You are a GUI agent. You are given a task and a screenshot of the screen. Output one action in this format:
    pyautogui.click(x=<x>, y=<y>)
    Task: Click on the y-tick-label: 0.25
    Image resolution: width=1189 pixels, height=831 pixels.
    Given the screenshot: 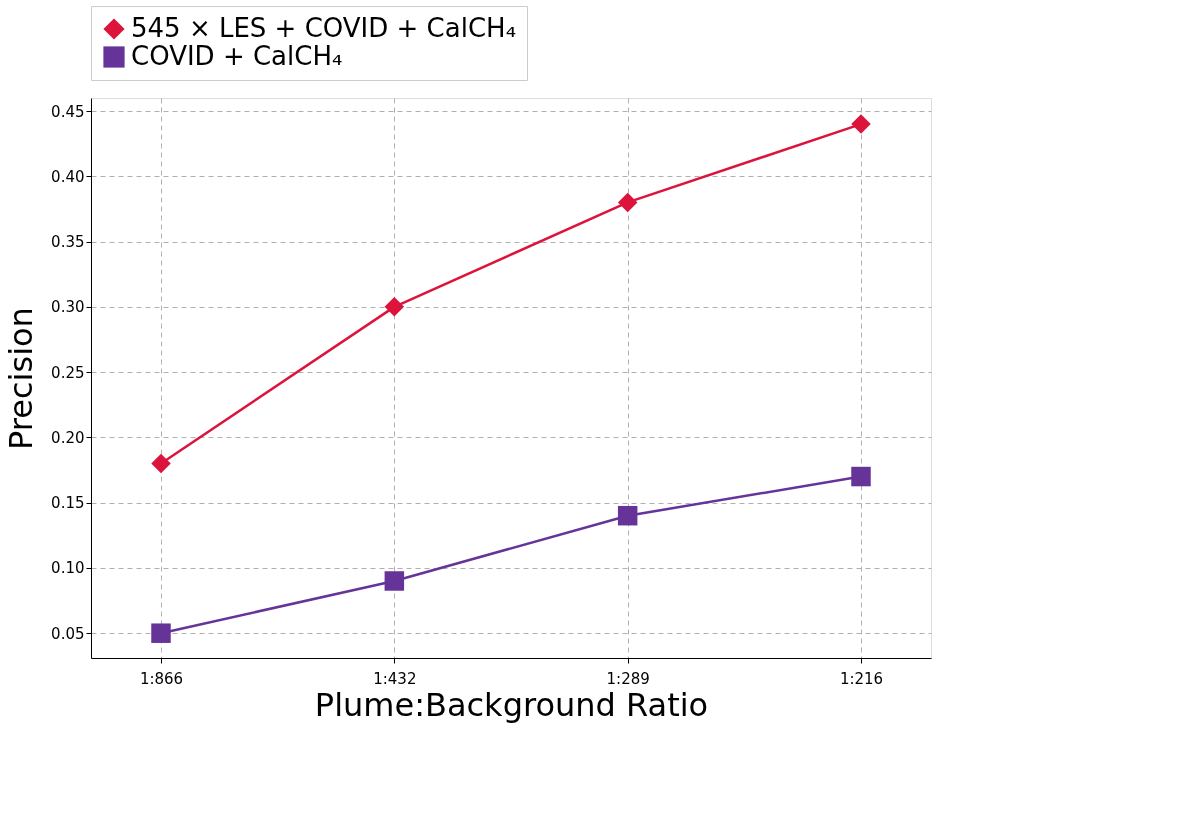 What is the action you would take?
    pyautogui.click(x=68, y=372)
    